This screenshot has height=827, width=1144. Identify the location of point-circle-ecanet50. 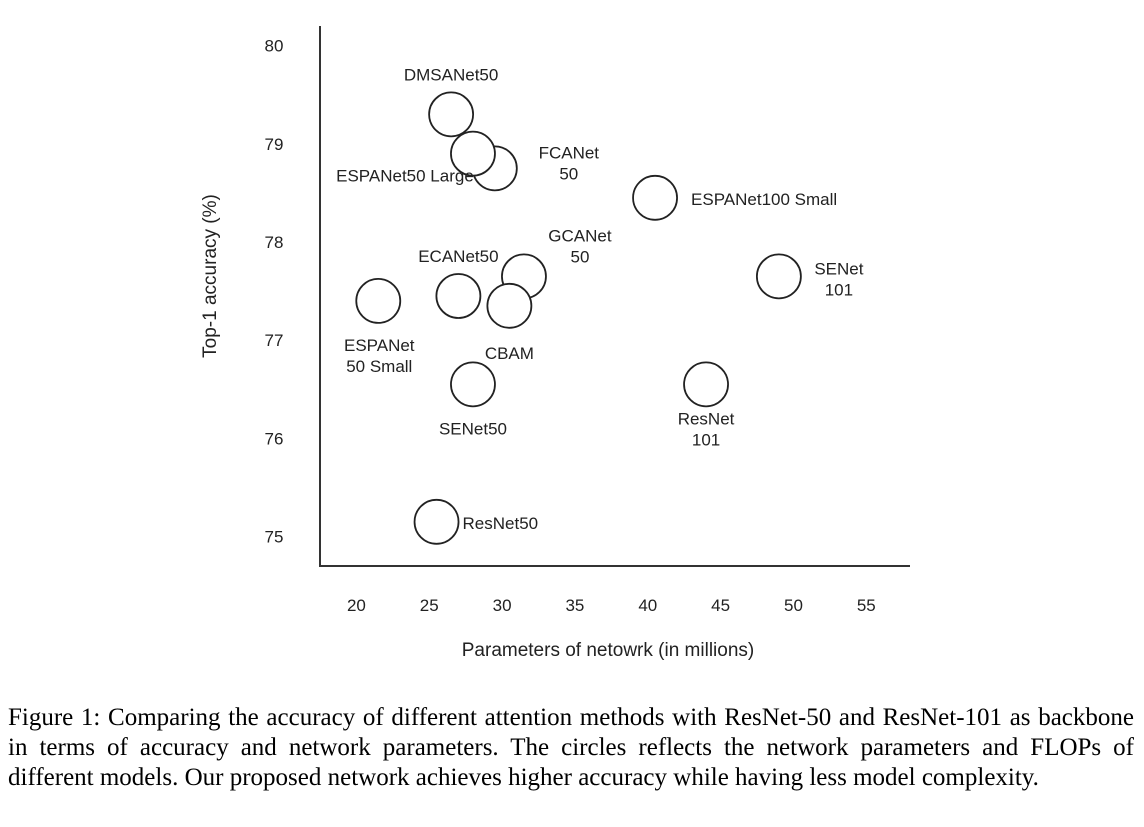
(458, 296).